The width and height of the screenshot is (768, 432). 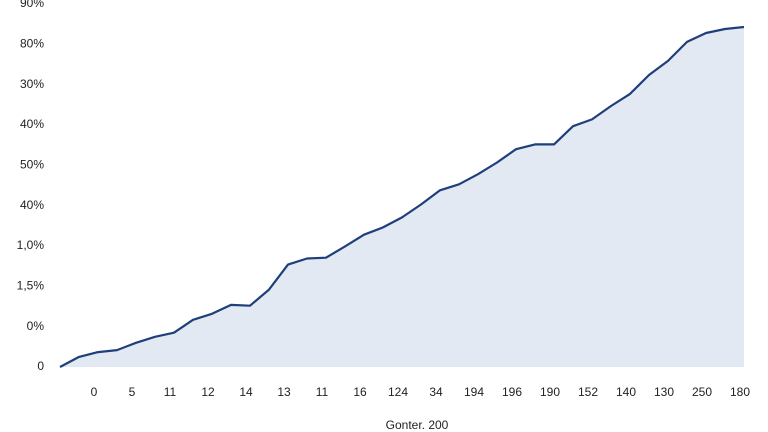 What do you see at coordinates (417, 425) in the screenshot?
I see `x-axis-title: Gonter. 200` at bounding box center [417, 425].